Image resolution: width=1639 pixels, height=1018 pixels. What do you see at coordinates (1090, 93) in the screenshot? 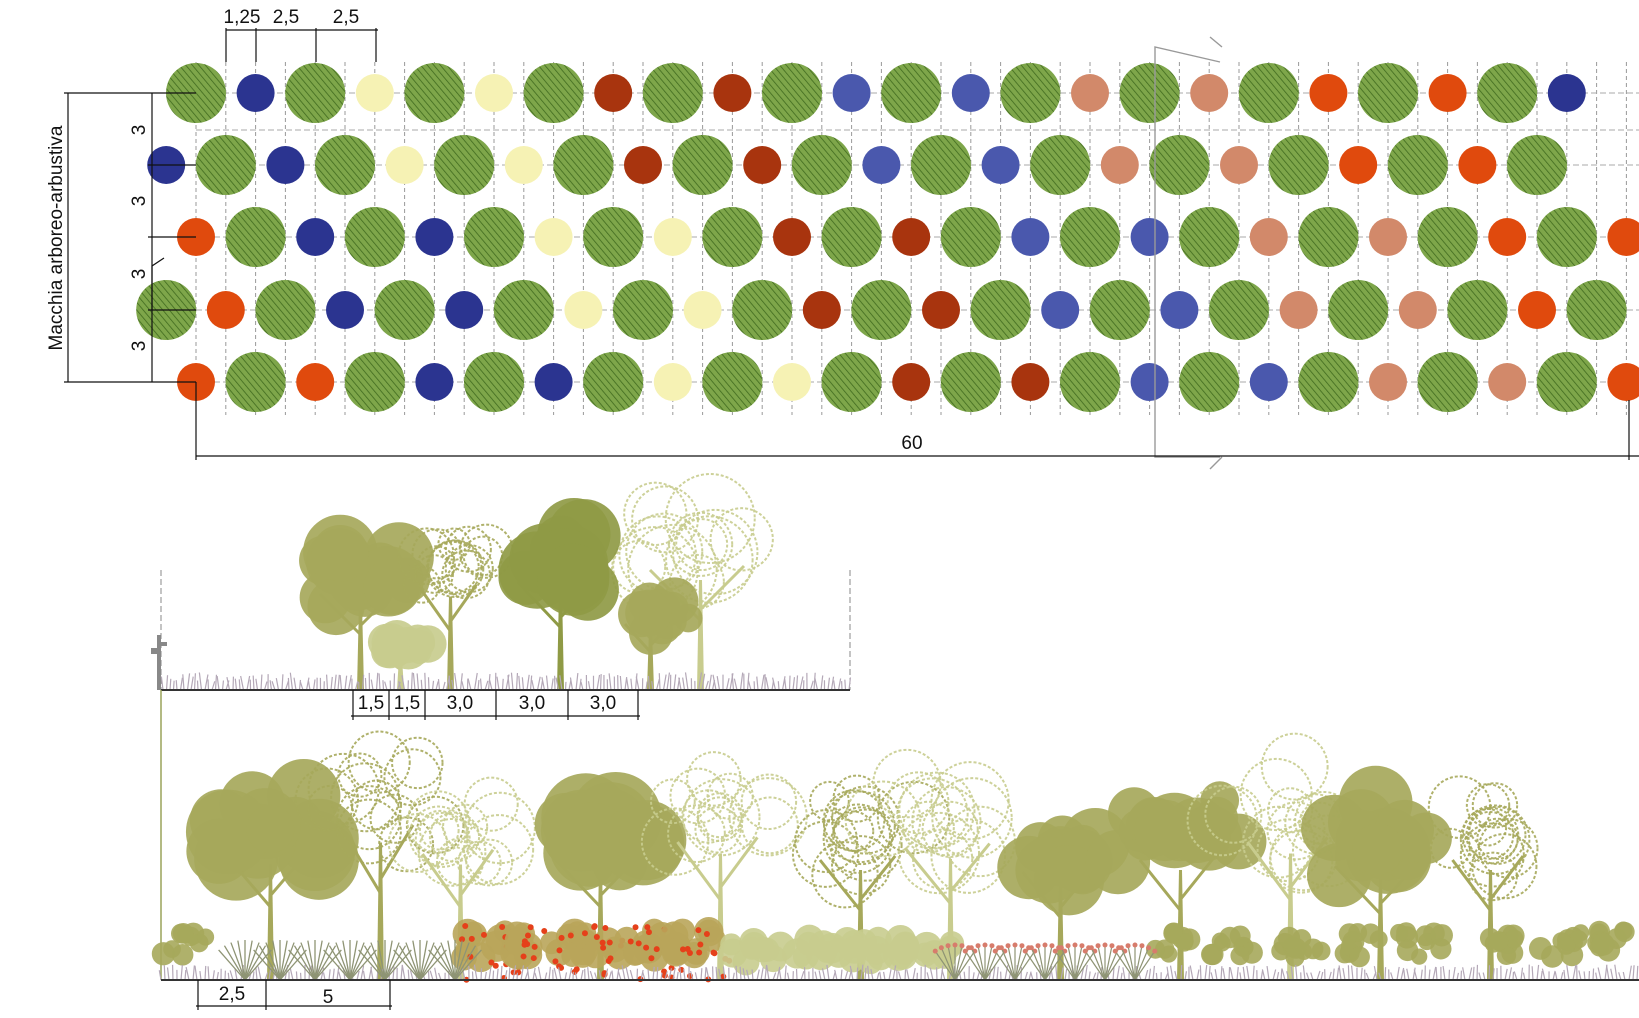
I see `shrub-symbol-salmon` at bounding box center [1090, 93].